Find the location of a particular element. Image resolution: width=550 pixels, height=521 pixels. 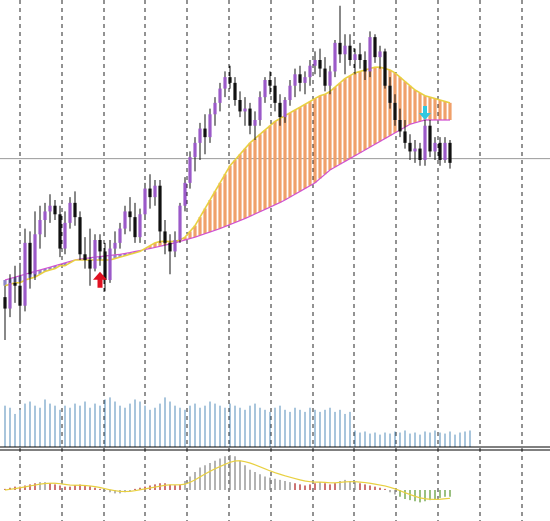

osc-signal-line is located at coordinates (227, 480).